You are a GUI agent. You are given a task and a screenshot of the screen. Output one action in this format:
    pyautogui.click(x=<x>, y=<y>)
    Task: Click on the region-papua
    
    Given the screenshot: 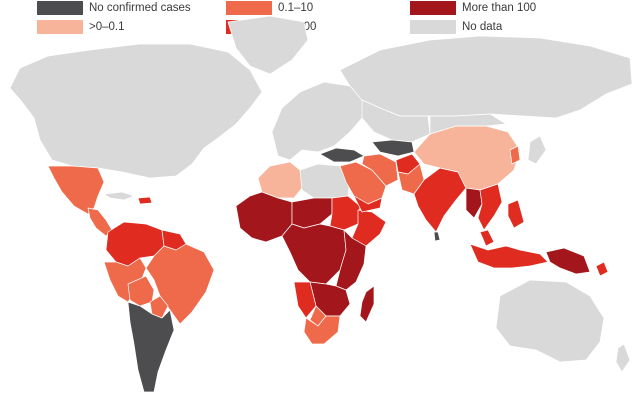 What is the action you would take?
    pyautogui.click(x=568, y=261)
    